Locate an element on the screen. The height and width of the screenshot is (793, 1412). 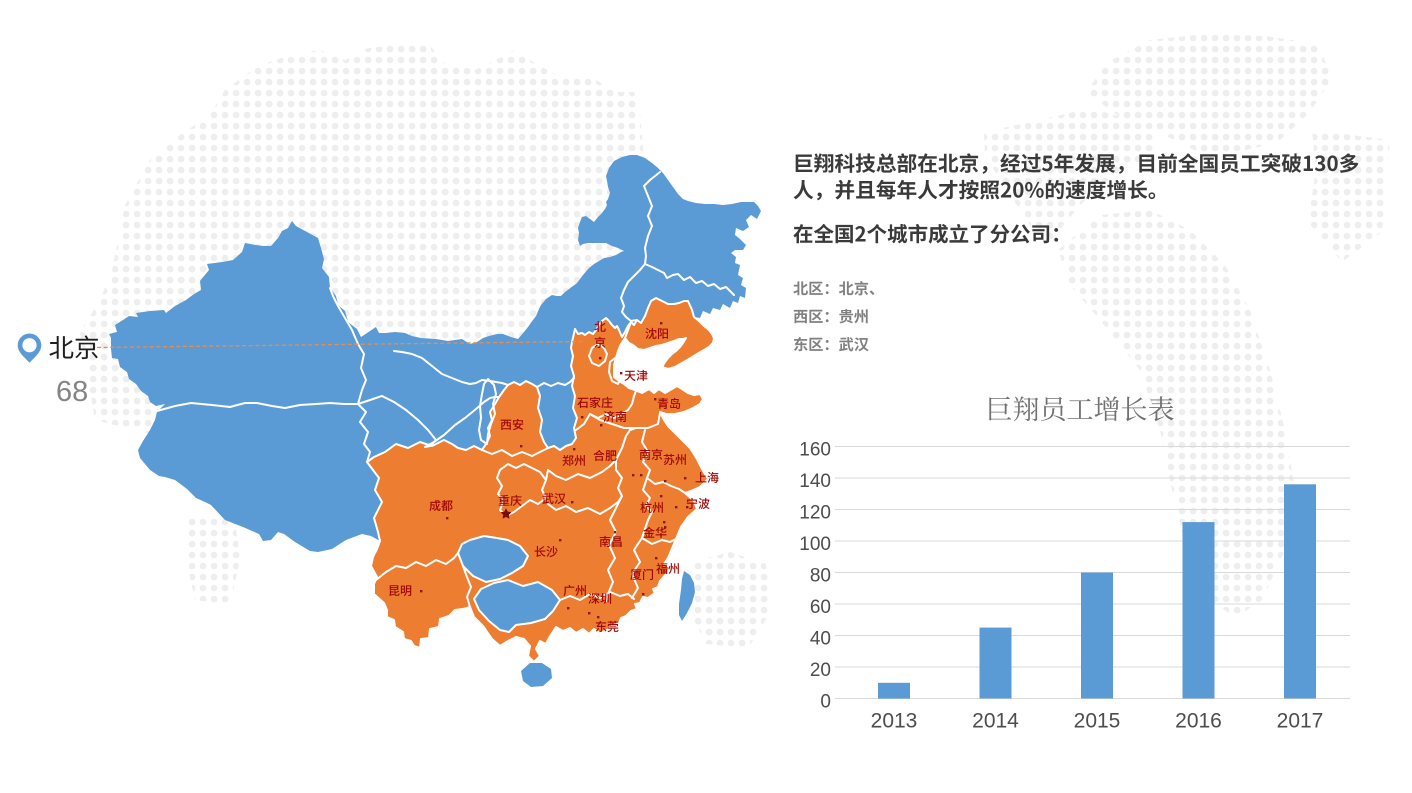
svg-text: 2014 is located at coordinates (995, 721).